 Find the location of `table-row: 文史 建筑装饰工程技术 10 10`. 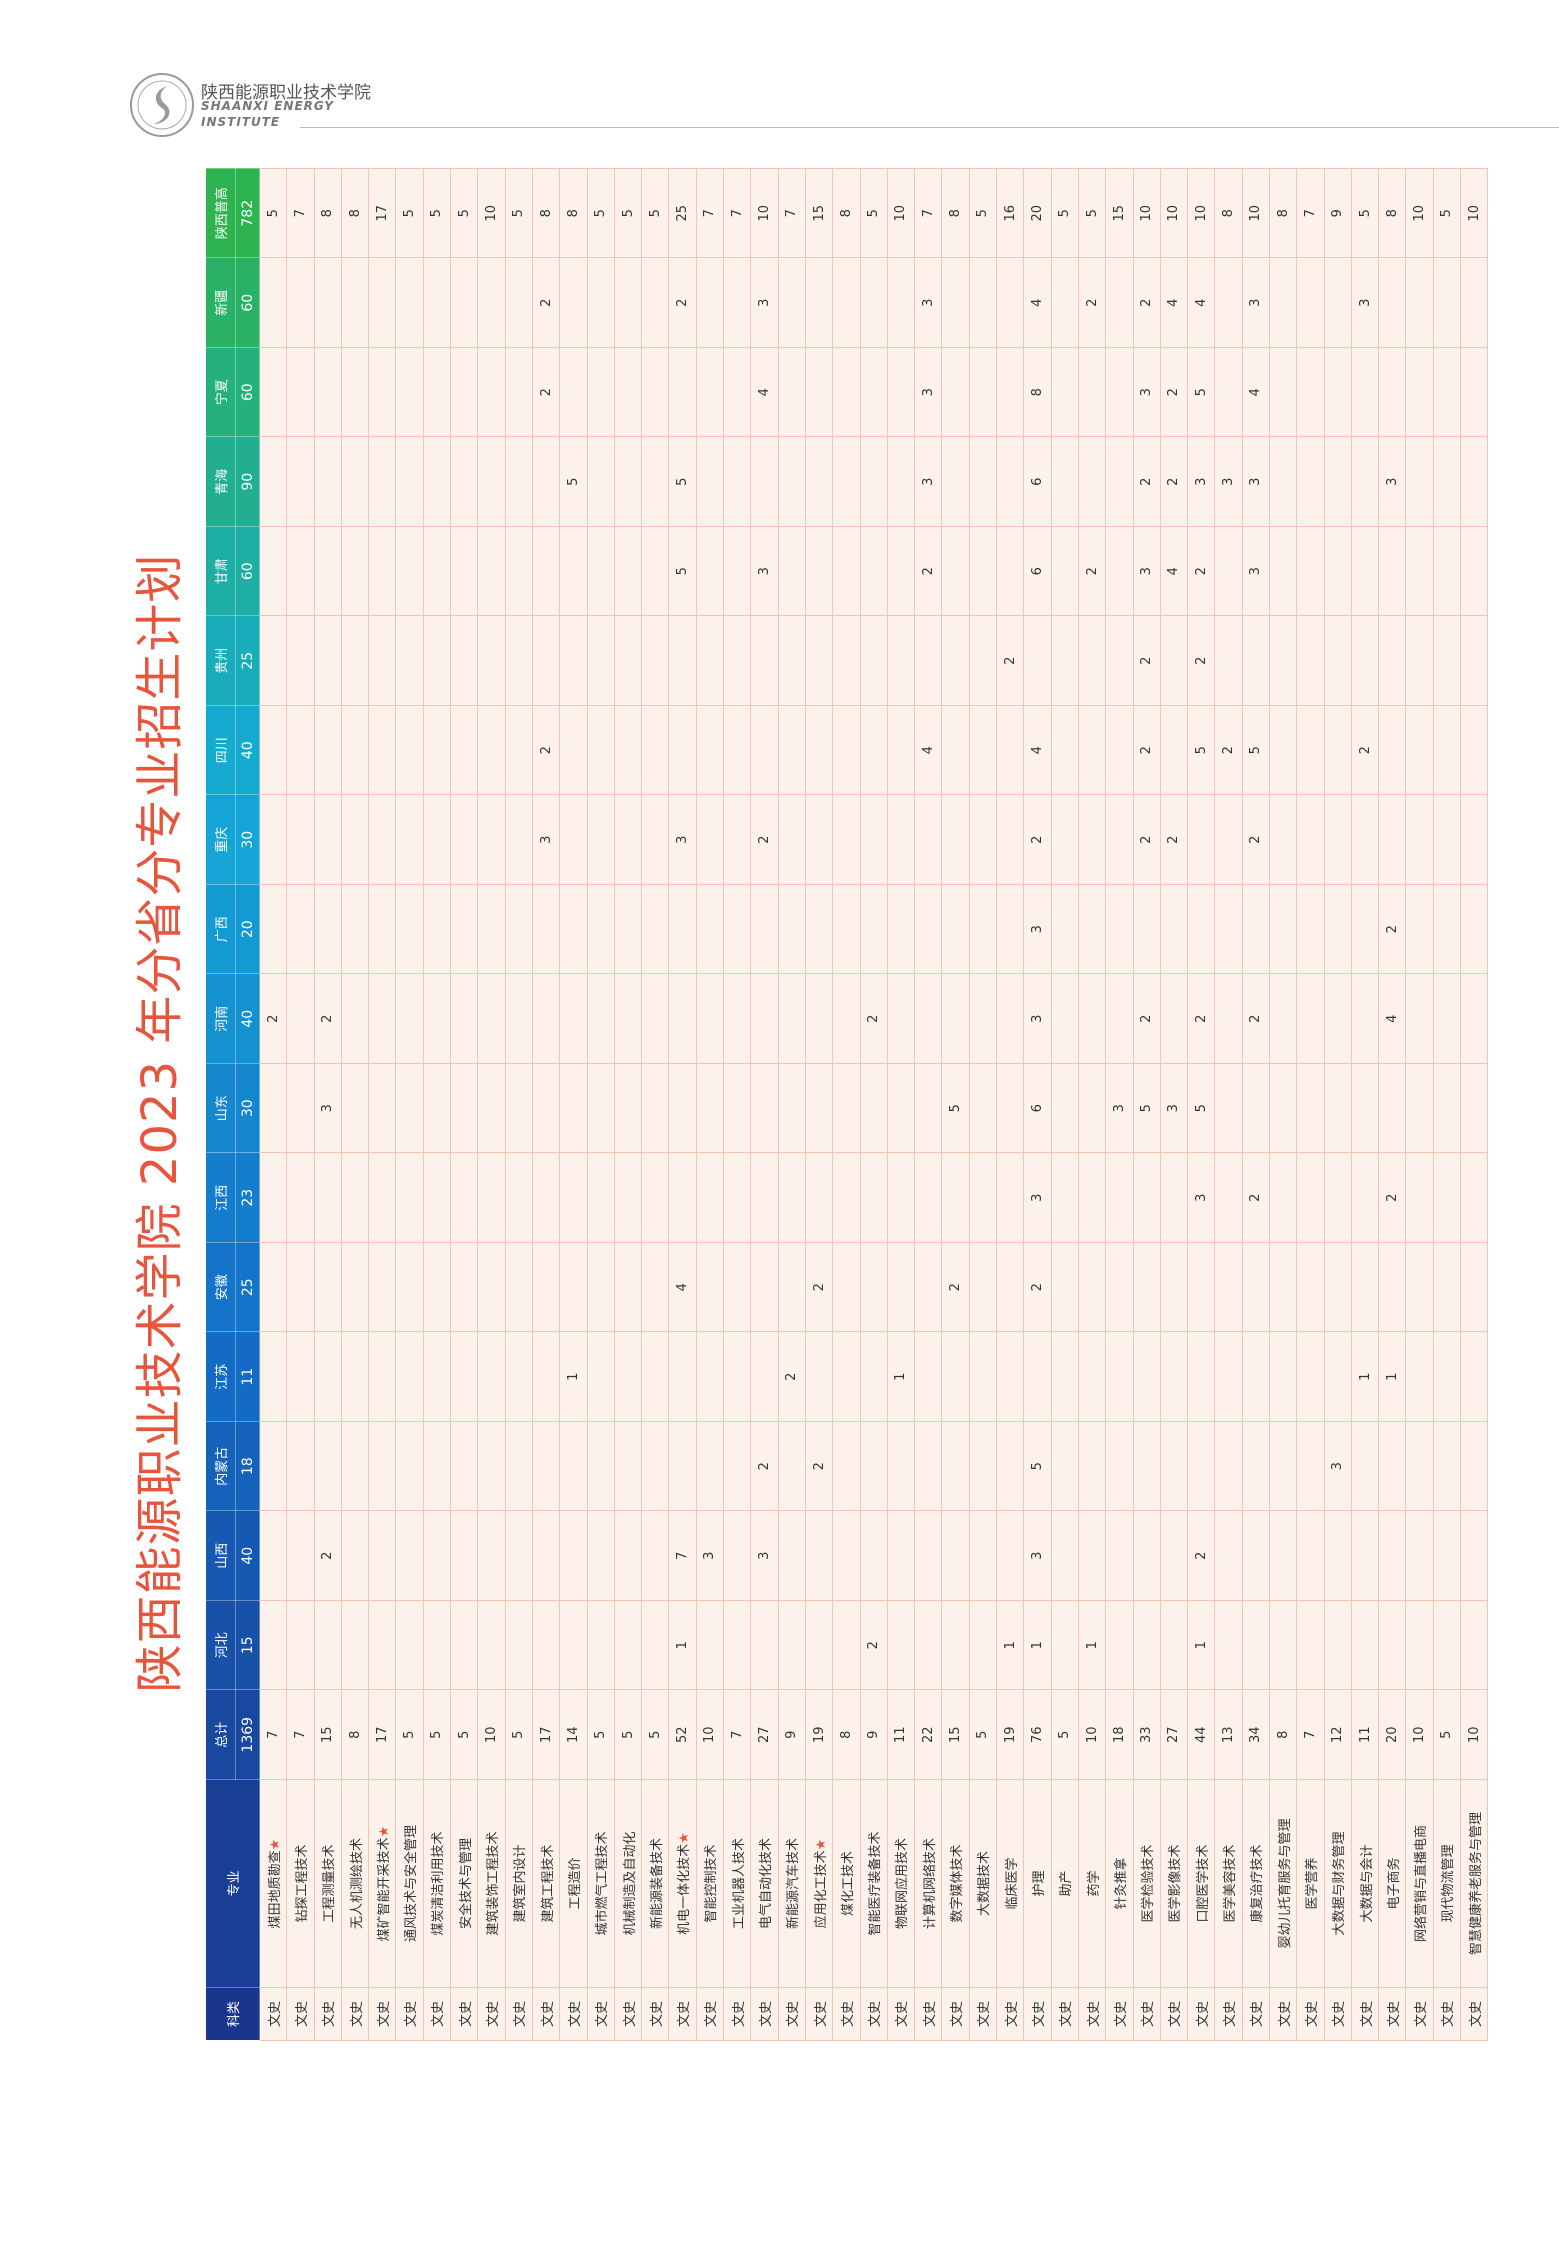

table-row: 文史 建筑装饰工程技术 10 10 is located at coordinates (491, 1104).